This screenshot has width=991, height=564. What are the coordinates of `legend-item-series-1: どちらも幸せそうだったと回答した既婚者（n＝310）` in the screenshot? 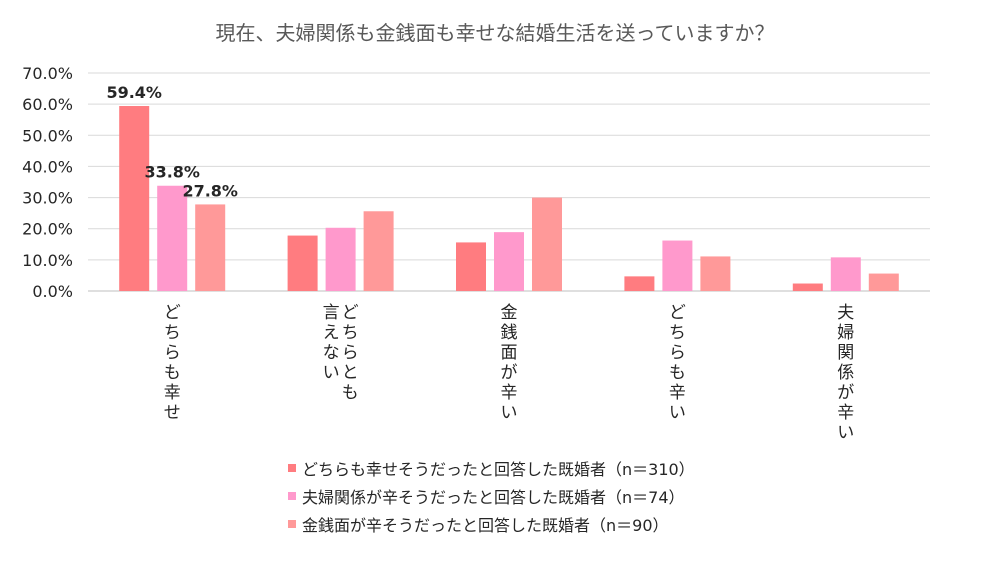 It's located at (491, 468).